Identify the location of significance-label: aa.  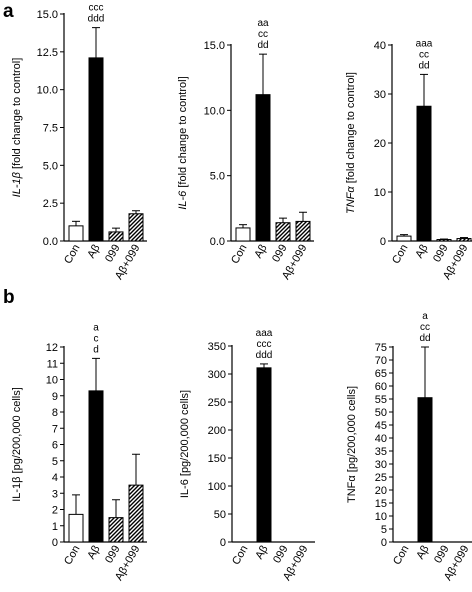
(263, 23).